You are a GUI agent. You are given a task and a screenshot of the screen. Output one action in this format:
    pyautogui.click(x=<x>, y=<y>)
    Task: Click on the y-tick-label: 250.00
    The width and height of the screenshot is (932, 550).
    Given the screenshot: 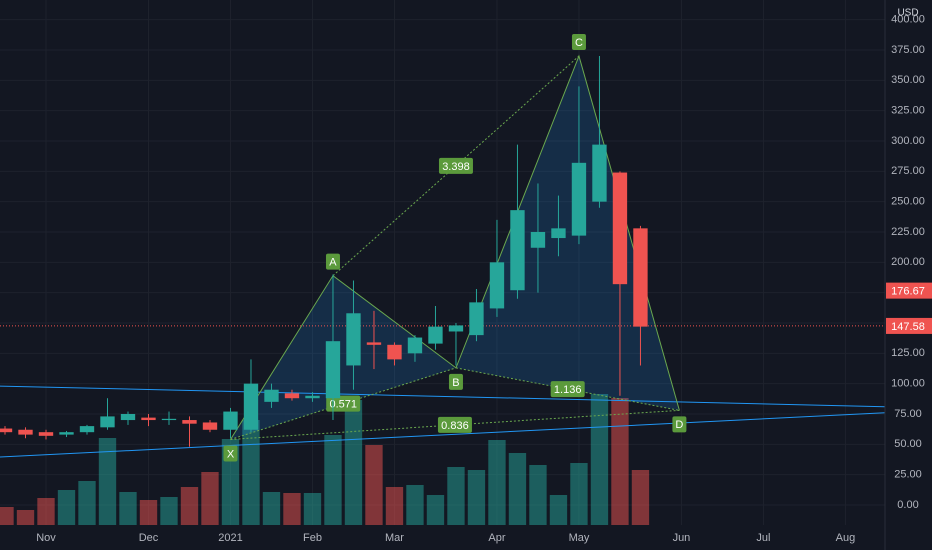 What is the action you would take?
    pyautogui.click(x=908, y=202)
    